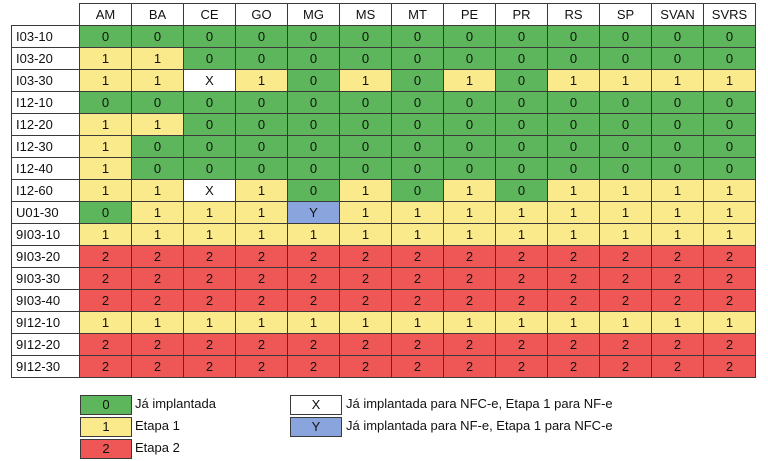 The image size is (768, 461). What do you see at coordinates (45, 102) in the screenshot?
I see `row-label: I12-10` at bounding box center [45, 102].